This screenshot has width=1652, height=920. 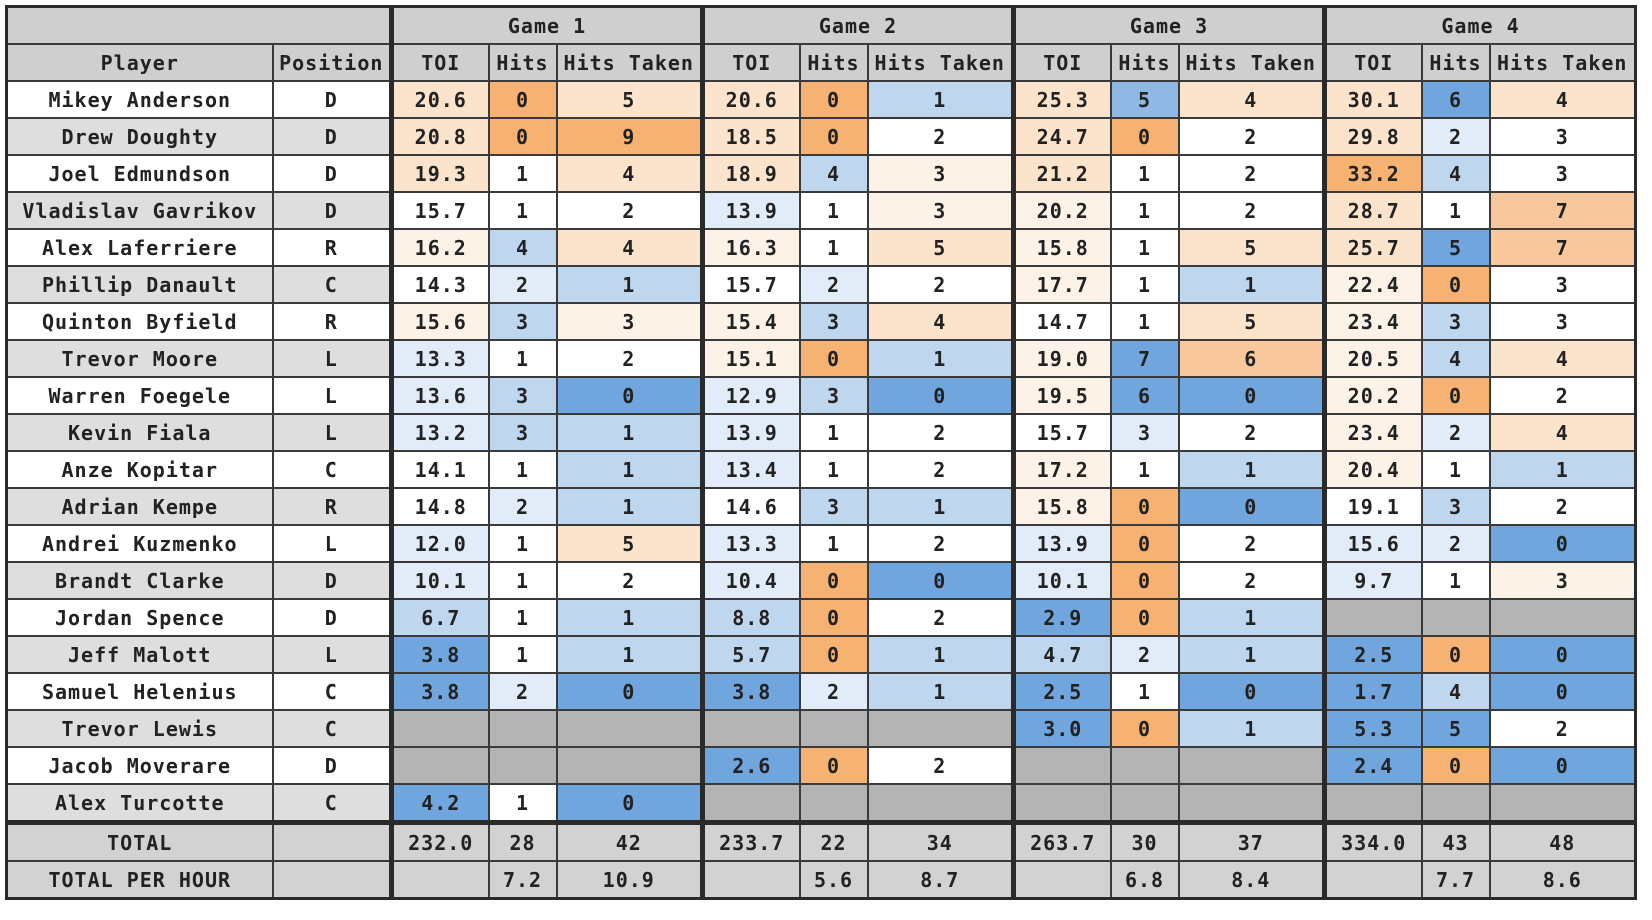 What do you see at coordinates (439, 173) in the screenshot?
I see `stat-cell: 19.3` at bounding box center [439, 173].